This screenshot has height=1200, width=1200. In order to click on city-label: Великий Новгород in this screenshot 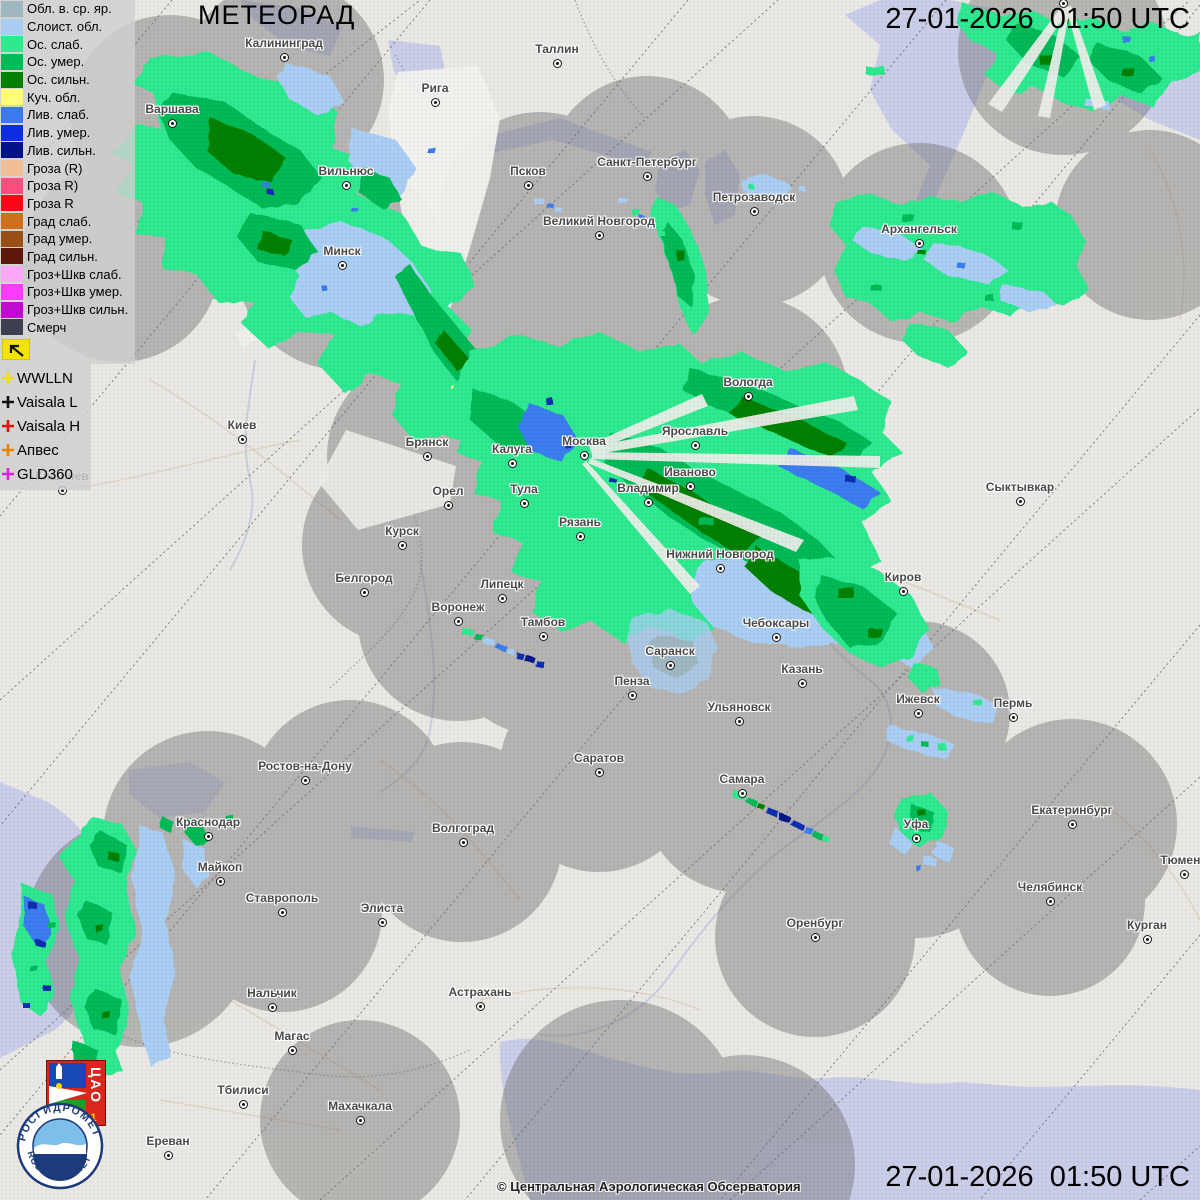, I will do `click(599, 221)`.